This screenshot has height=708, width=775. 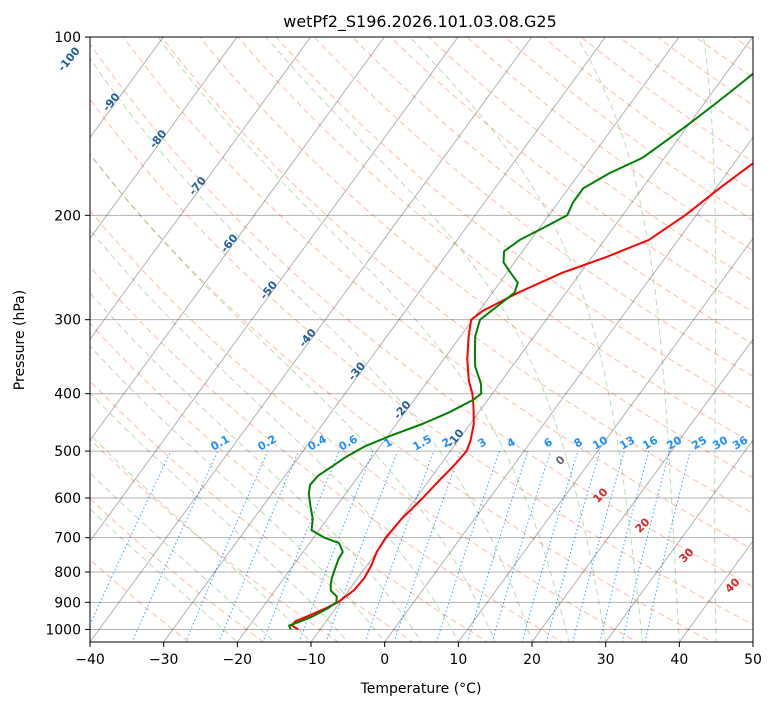 I want to click on mixing-ratio-label: 6, so click(x=548, y=442).